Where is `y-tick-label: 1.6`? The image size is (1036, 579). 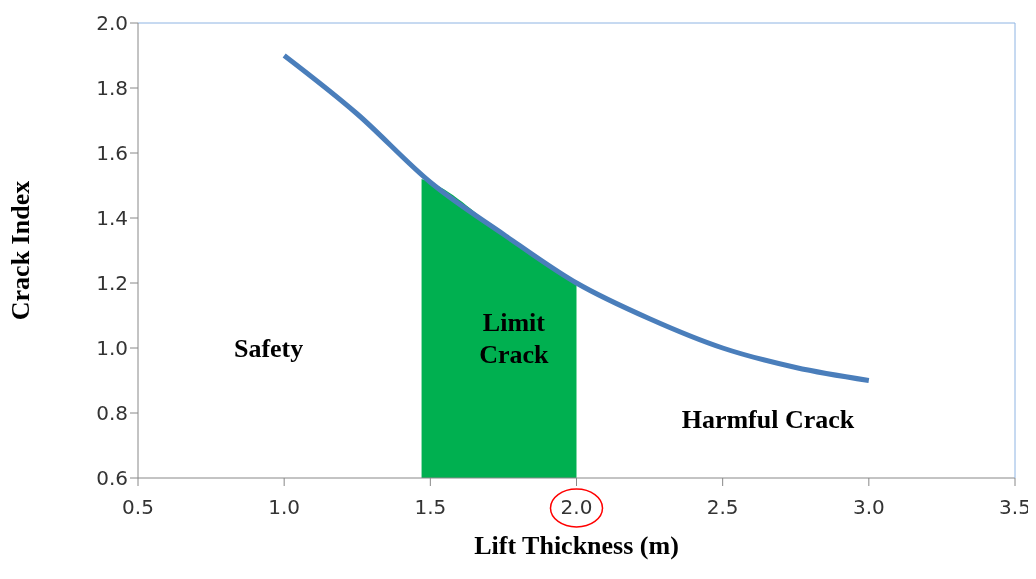 y-tick-label: 1.6 is located at coordinates (112, 153).